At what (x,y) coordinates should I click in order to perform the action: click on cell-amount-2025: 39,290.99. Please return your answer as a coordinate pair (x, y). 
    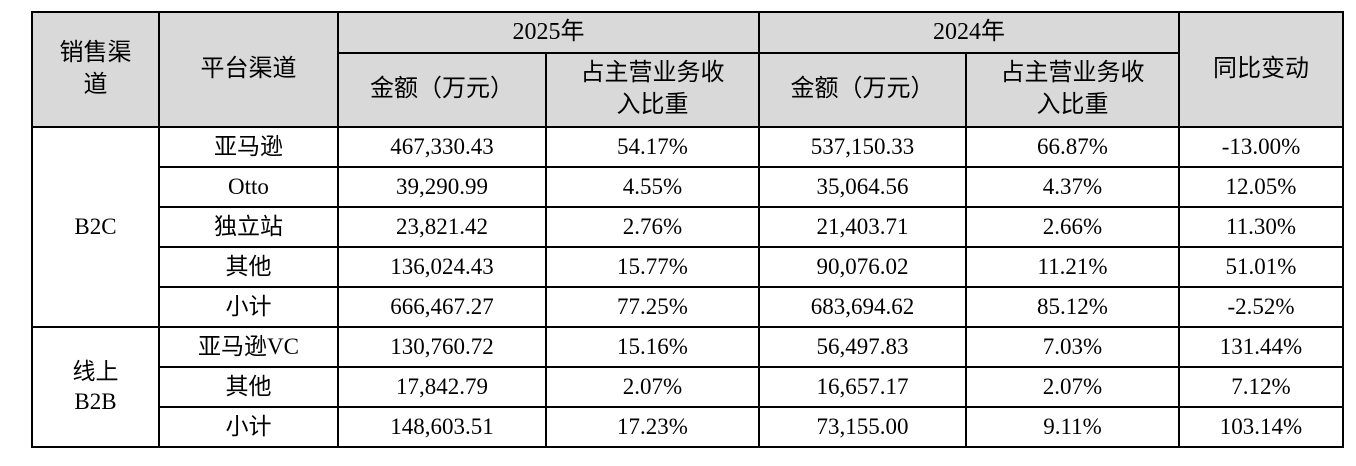
    Looking at the image, I should click on (442, 187).